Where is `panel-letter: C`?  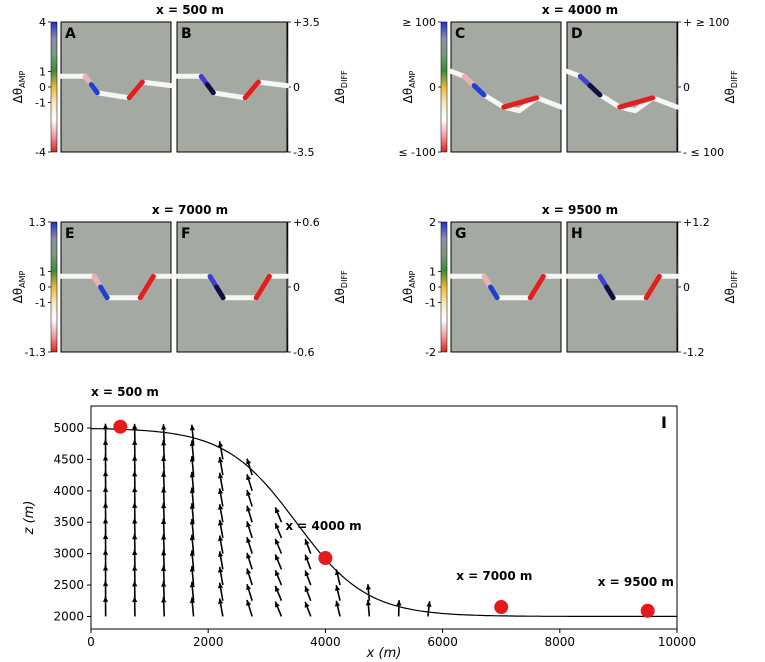
panel-letter: C is located at coordinates (460, 34).